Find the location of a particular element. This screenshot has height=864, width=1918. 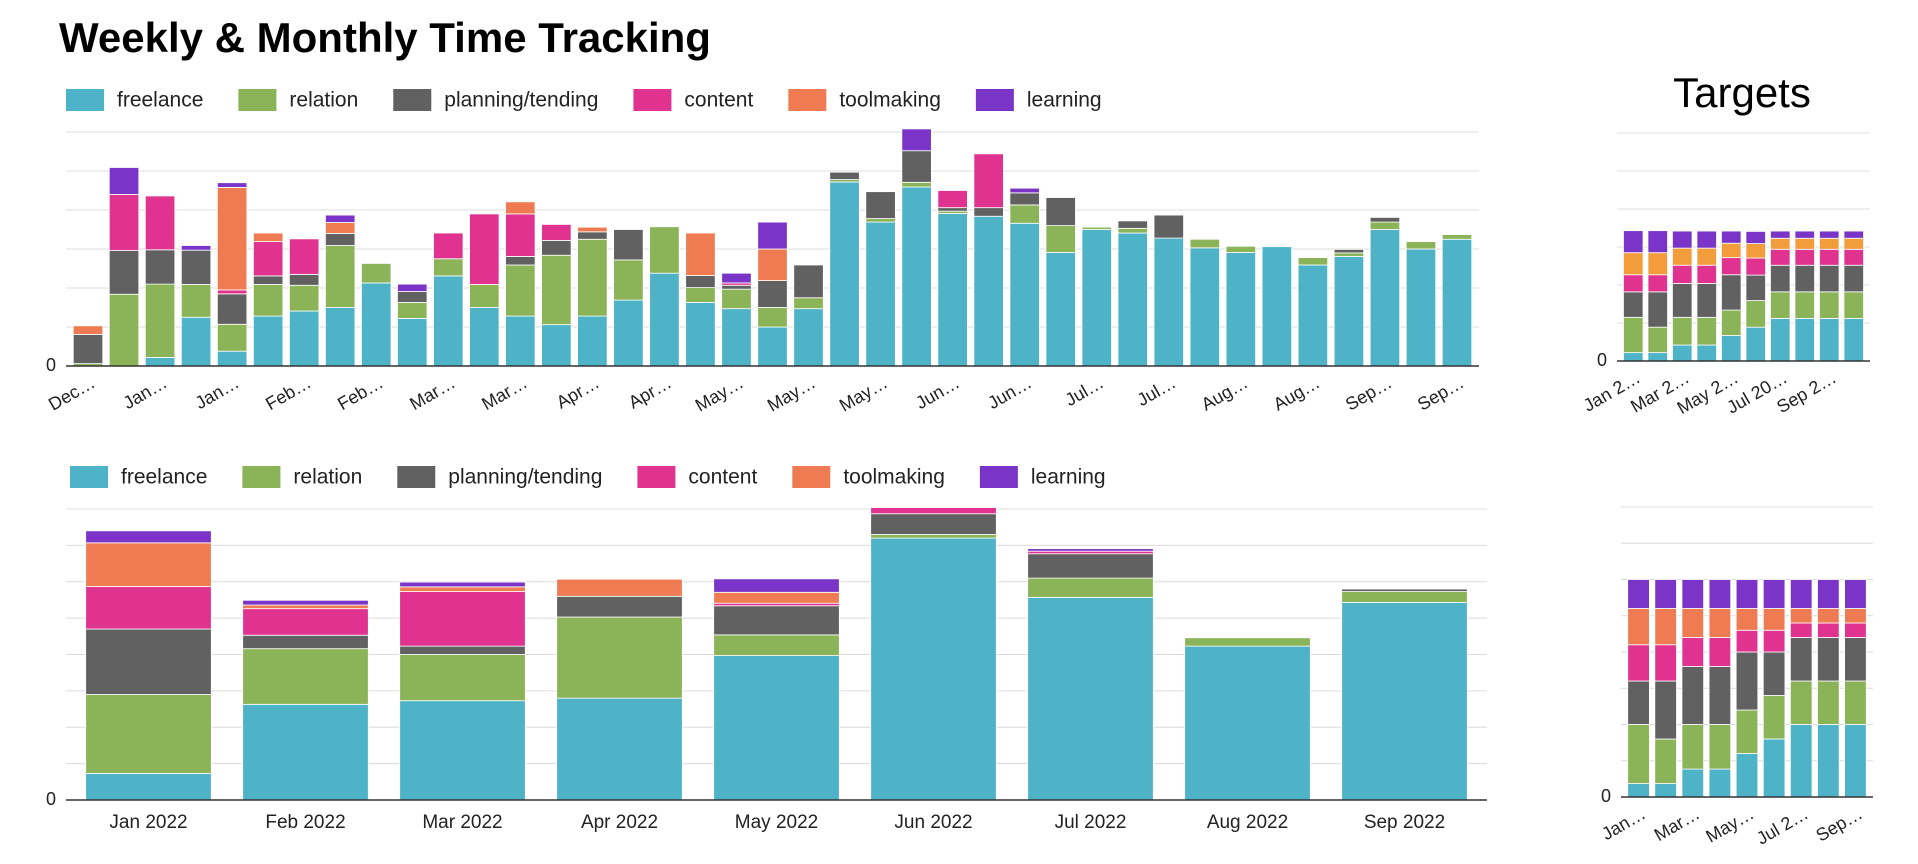

page-title: Weekly & Monthly Time Tracking is located at coordinates (385, 37).